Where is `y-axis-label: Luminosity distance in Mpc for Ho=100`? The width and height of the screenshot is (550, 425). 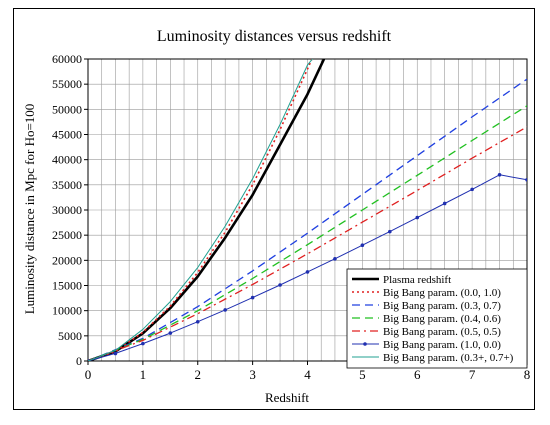 y-axis-label: Luminosity distance in Mpc for Ho=100 is located at coordinates (29, 209).